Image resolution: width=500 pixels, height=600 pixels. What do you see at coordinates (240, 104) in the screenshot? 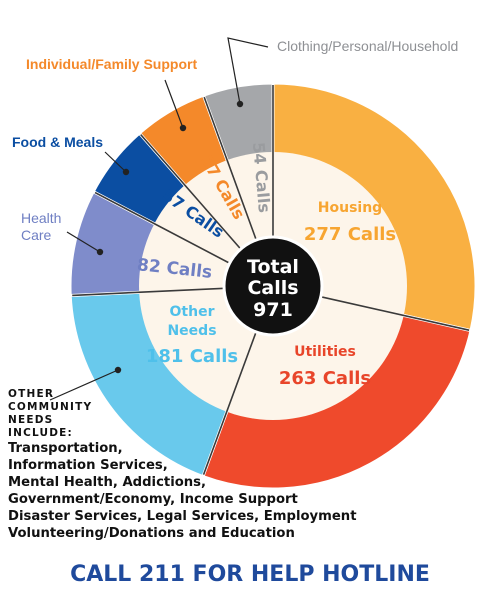
I see `clothing-leader-line-dot` at bounding box center [240, 104].